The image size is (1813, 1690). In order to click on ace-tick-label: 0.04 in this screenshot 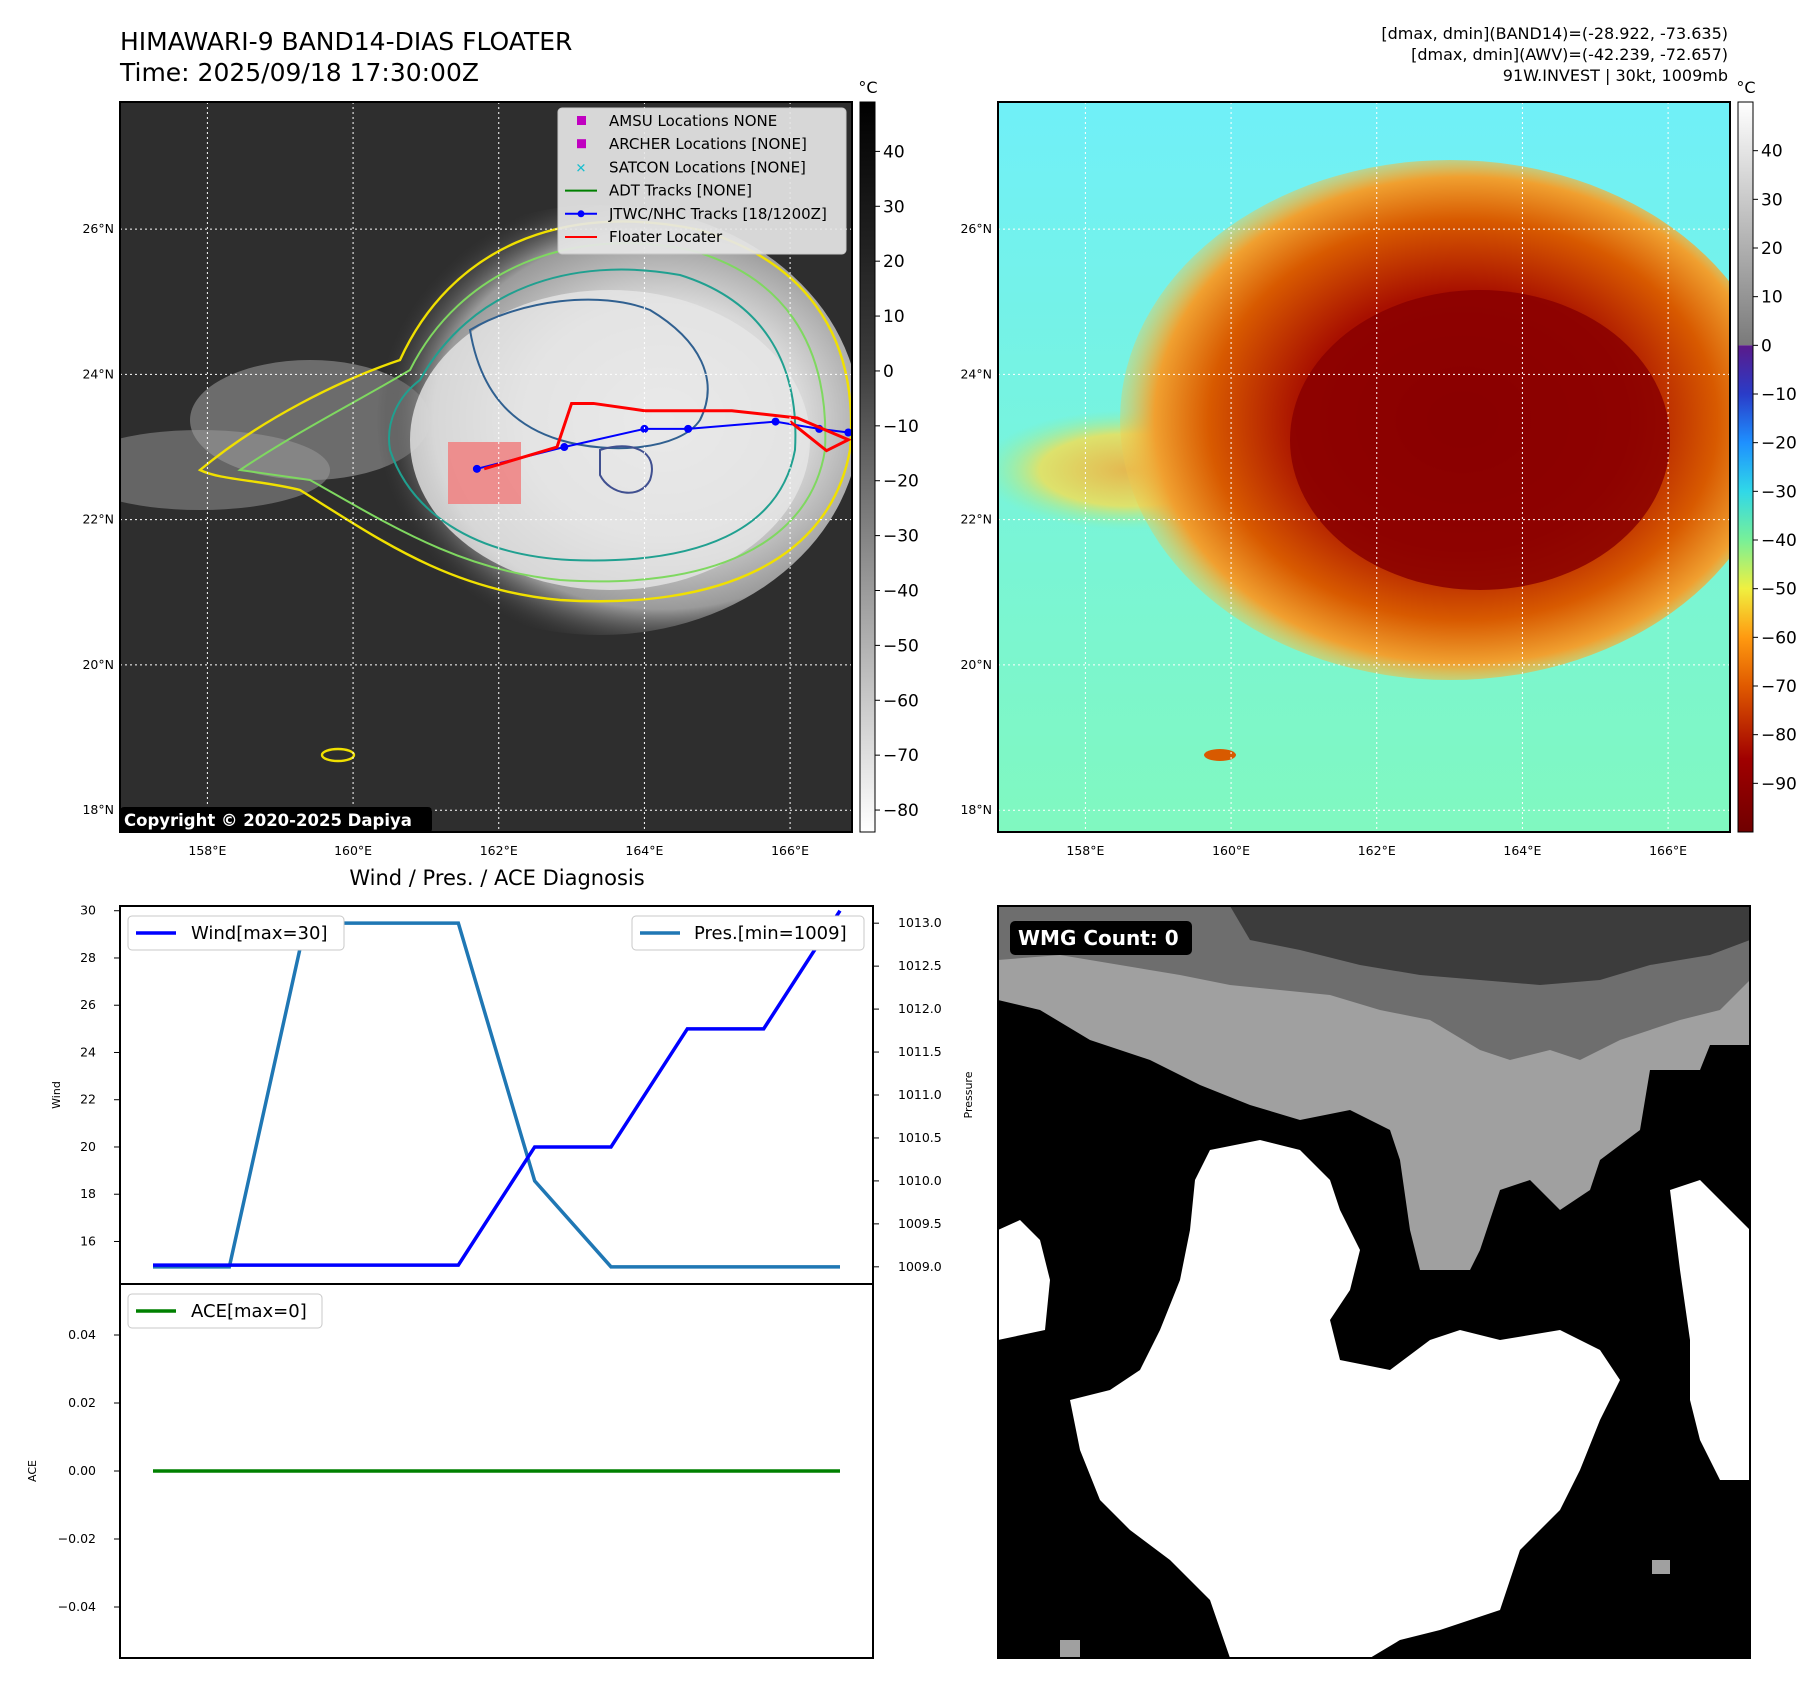, I will do `click(82, 1334)`.